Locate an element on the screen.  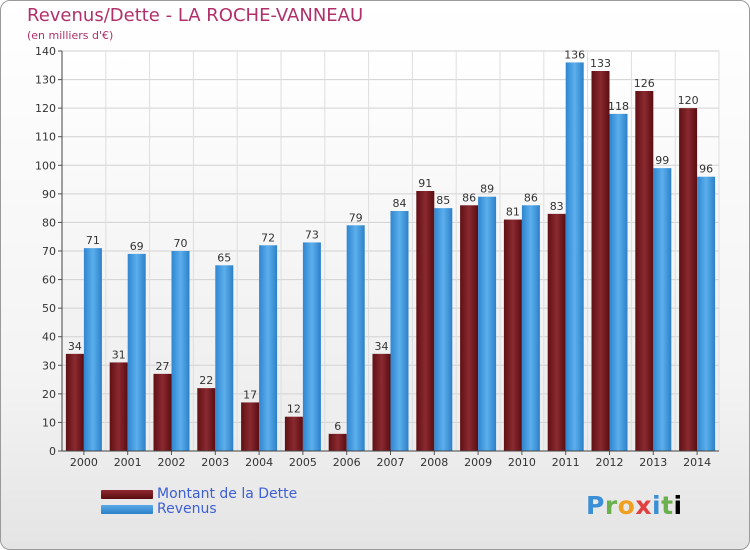
data-label-revenue: 85 is located at coordinates (443, 200).